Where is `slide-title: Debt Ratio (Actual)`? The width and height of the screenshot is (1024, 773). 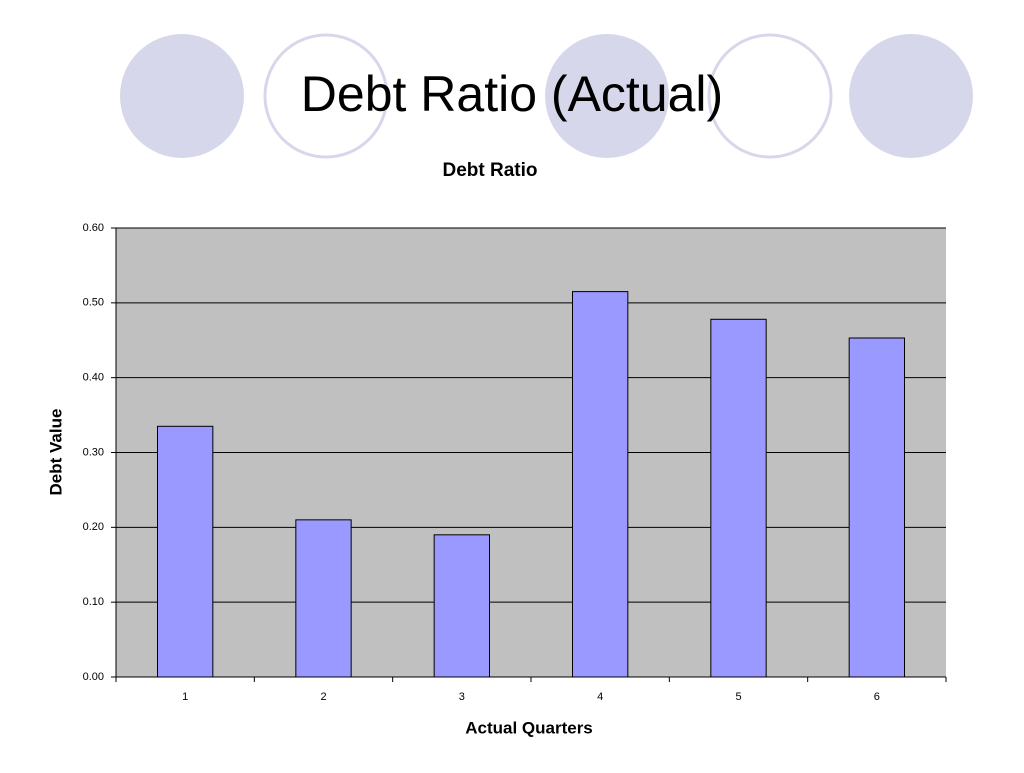
slide-title: Debt Ratio (Actual) is located at coordinates (512, 94).